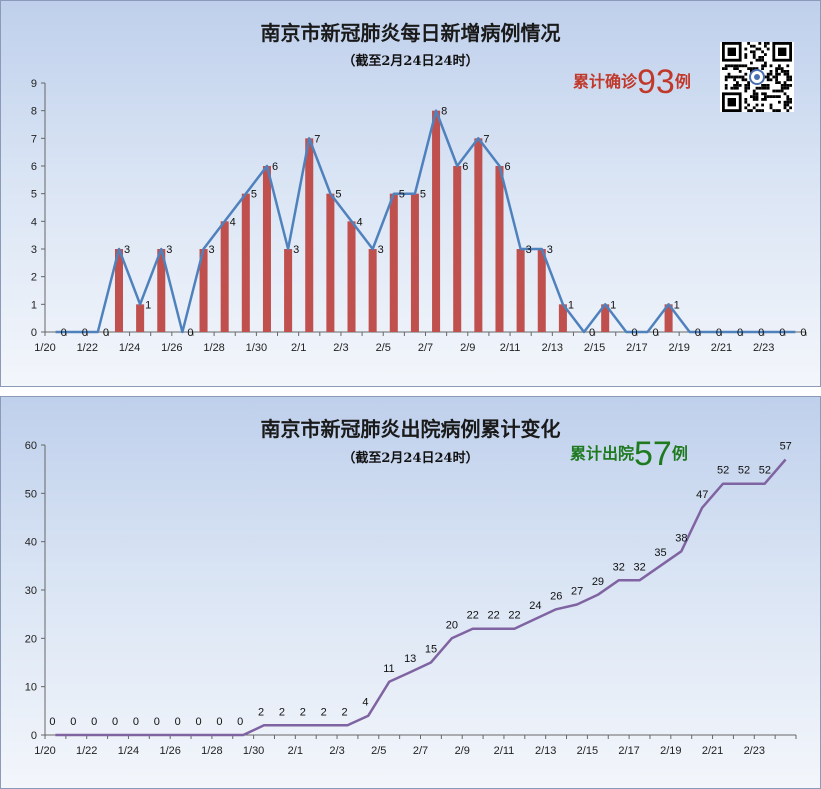  What do you see at coordinates (148, 305) in the screenshot?
I see `data-label: 1` at bounding box center [148, 305].